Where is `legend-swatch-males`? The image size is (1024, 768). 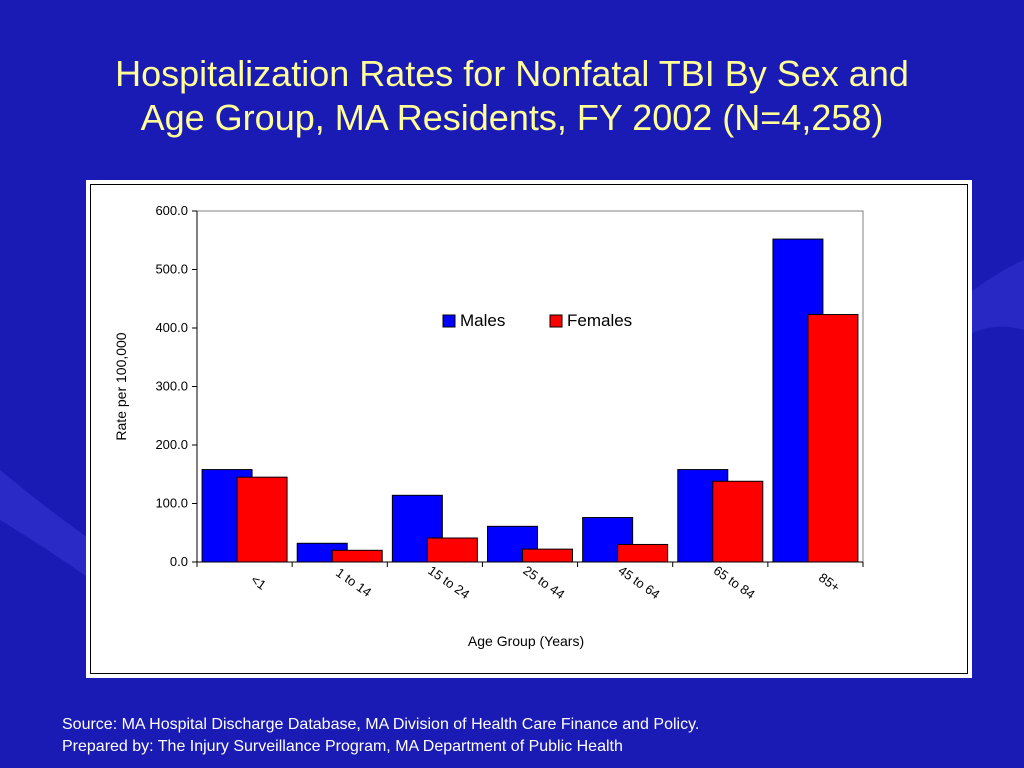 legend-swatch-males is located at coordinates (449, 321).